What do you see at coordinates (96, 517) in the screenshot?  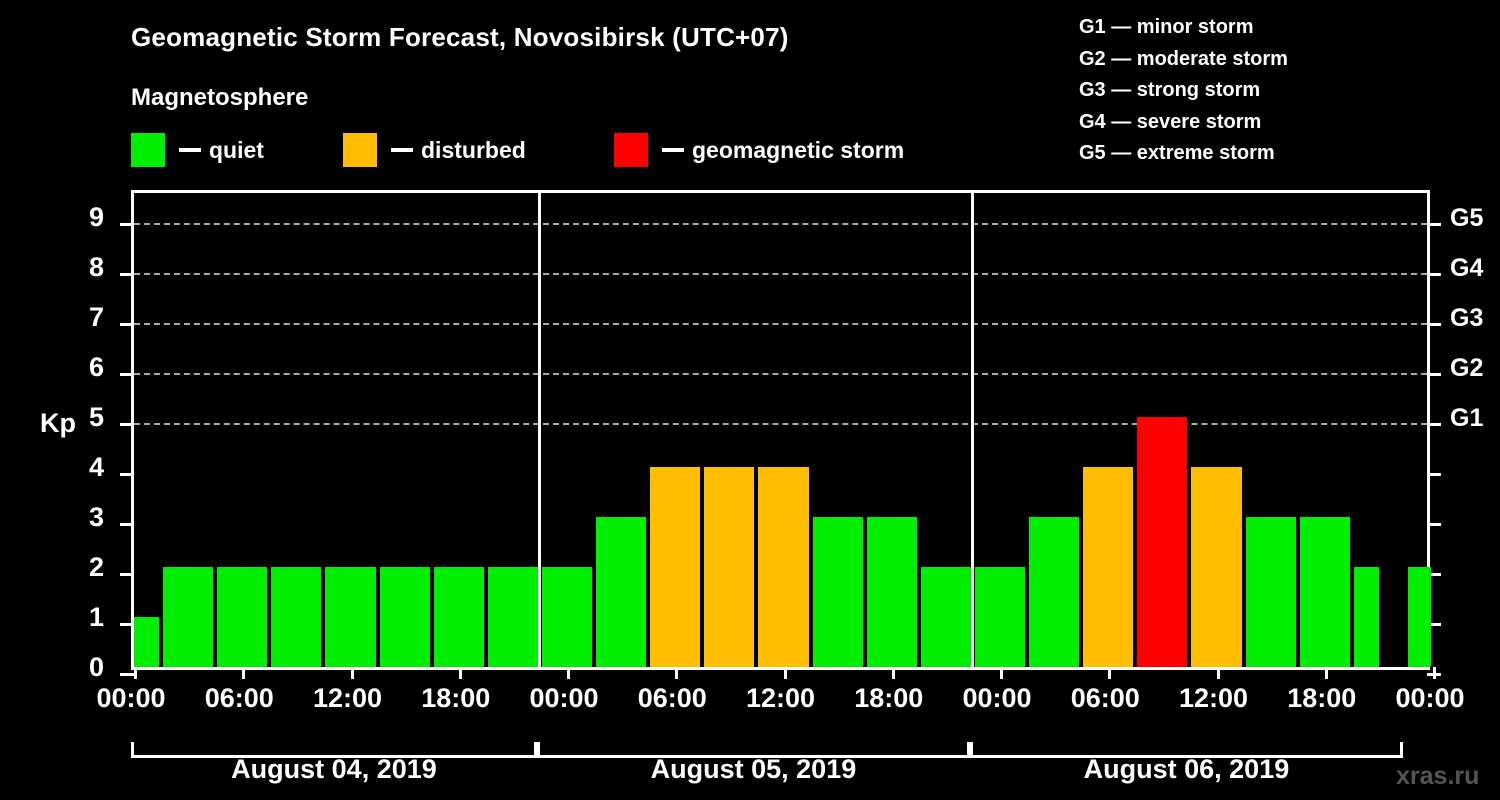 I see `y-axis-label-3: 3` at bounding box center [96, 517].